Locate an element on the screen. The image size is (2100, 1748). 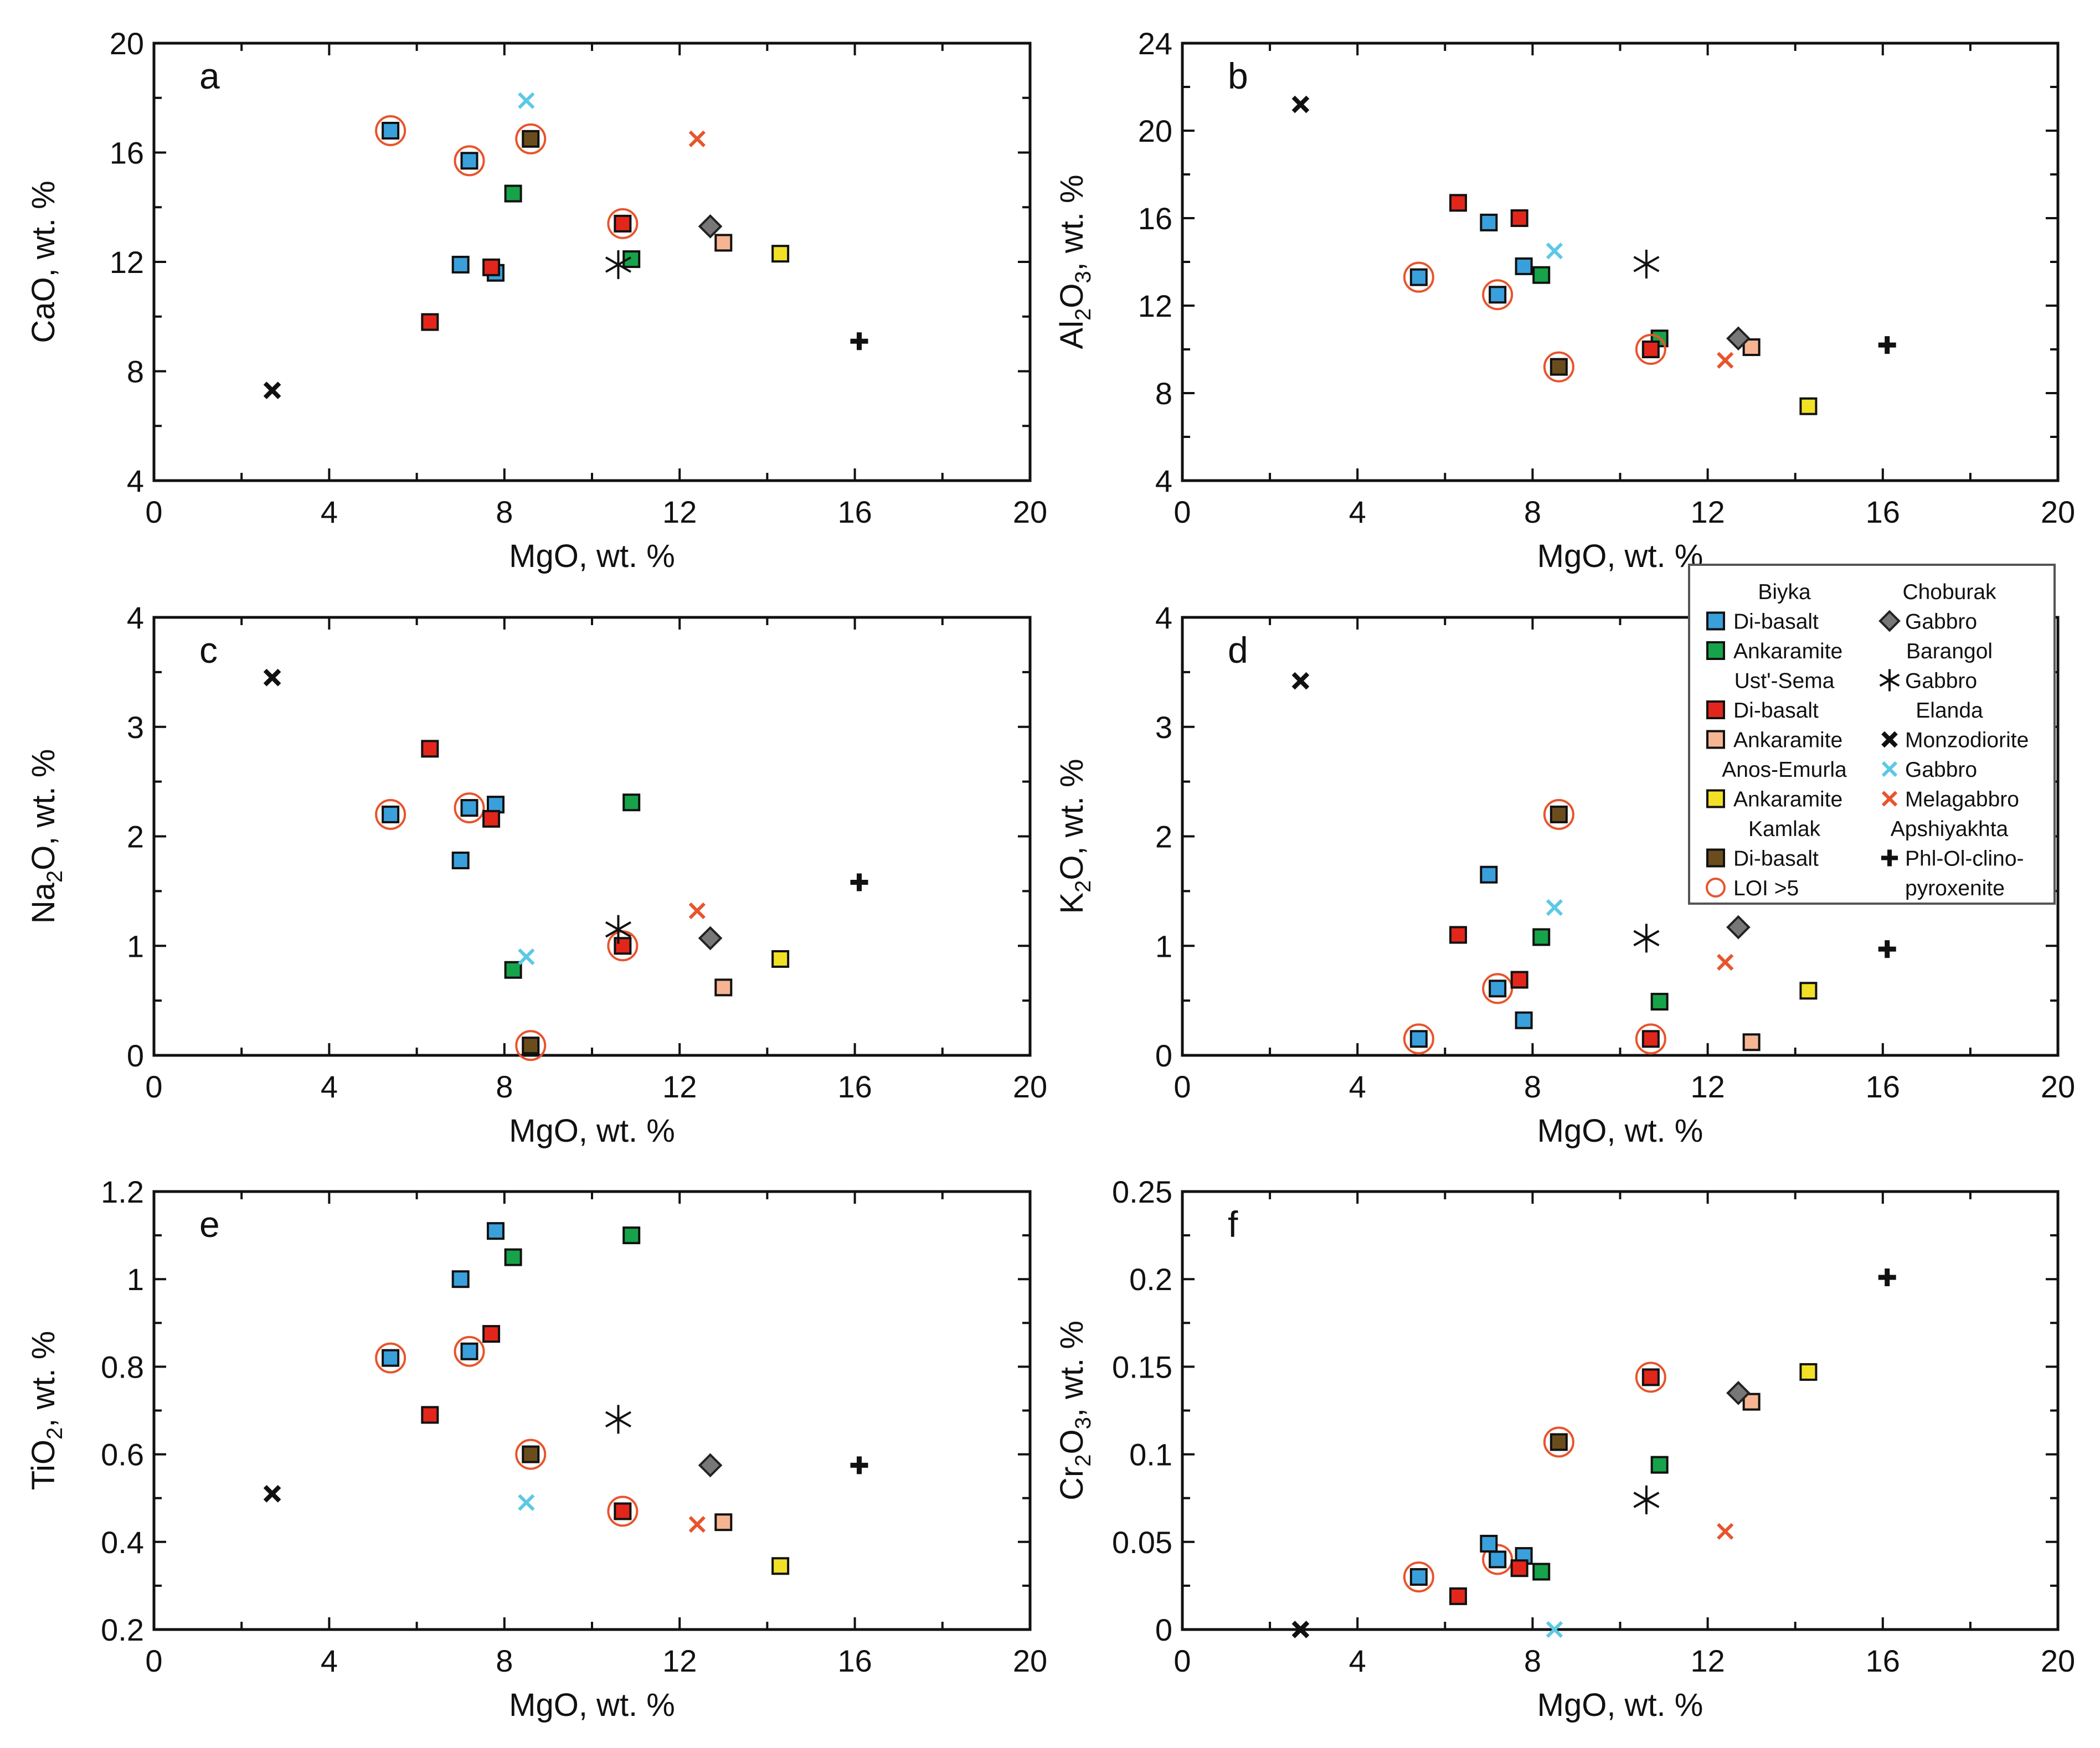
y-tick-label-a: 12 is located at coordinates (127, 262).